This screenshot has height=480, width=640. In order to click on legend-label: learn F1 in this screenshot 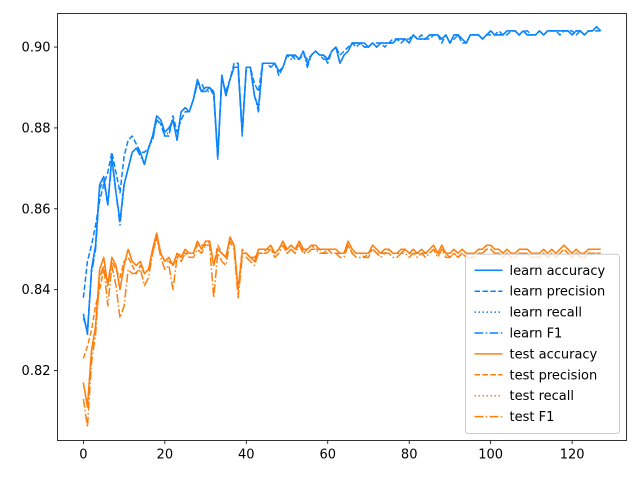, I will do `click(536, 334)`.